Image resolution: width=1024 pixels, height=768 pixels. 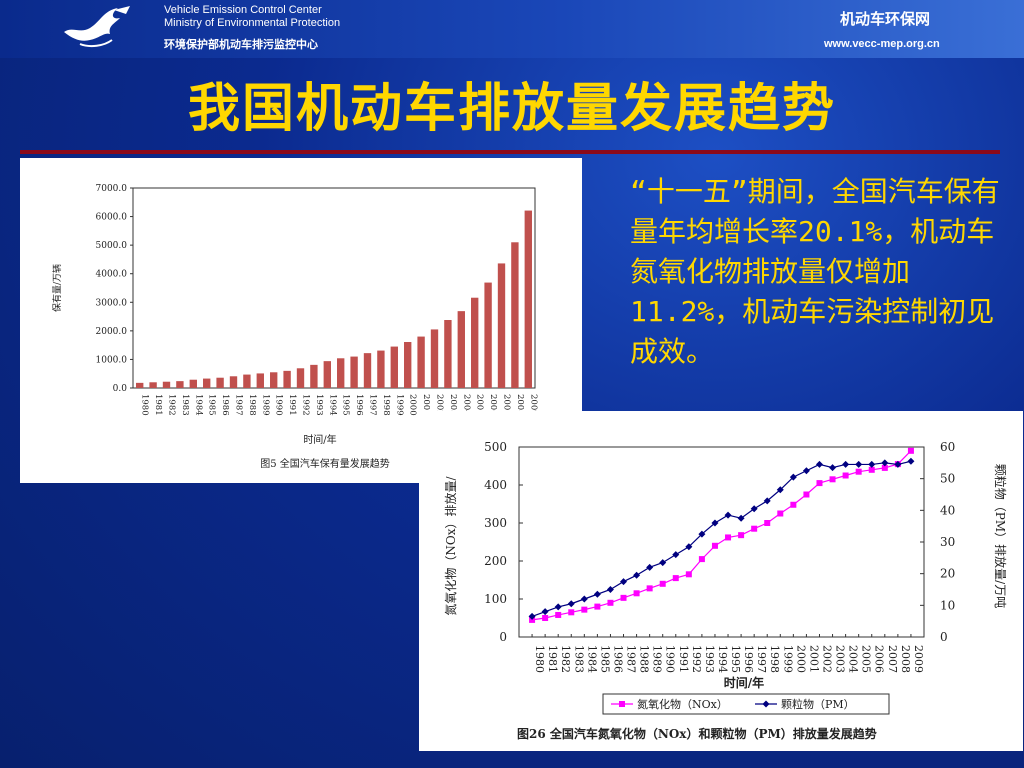 I want to click on y-right-tick-label: 30, so click(x=947, y=542).